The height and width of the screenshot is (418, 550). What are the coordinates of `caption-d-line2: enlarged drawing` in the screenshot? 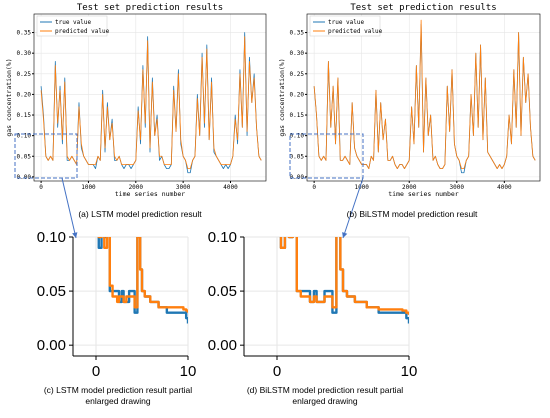 It's located at (324, 401).